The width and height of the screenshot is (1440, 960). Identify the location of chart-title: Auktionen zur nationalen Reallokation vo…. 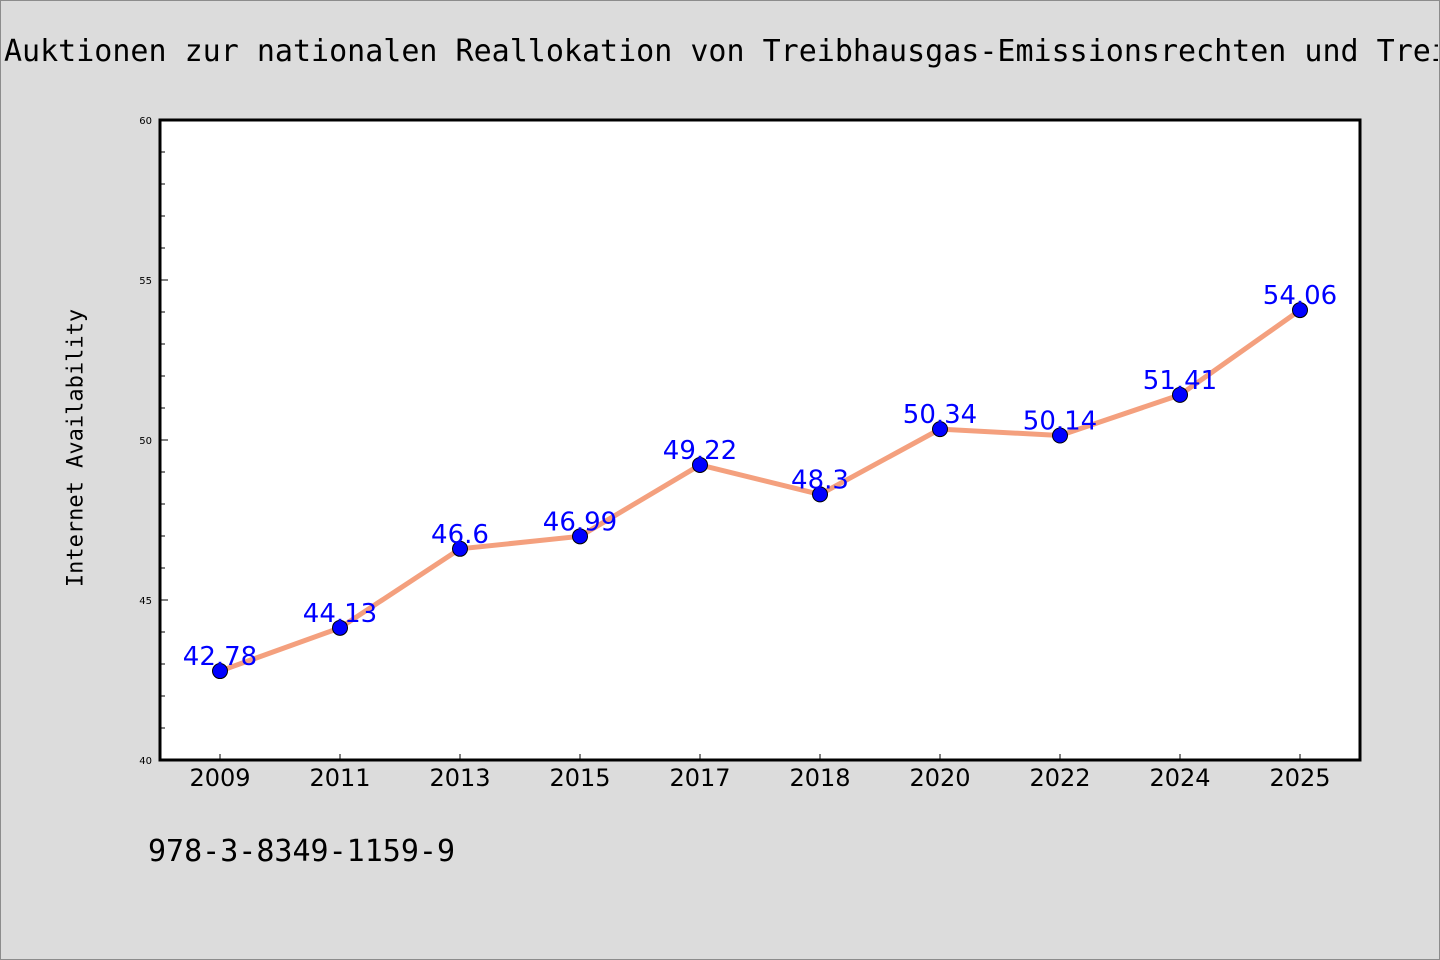
(721, 51).